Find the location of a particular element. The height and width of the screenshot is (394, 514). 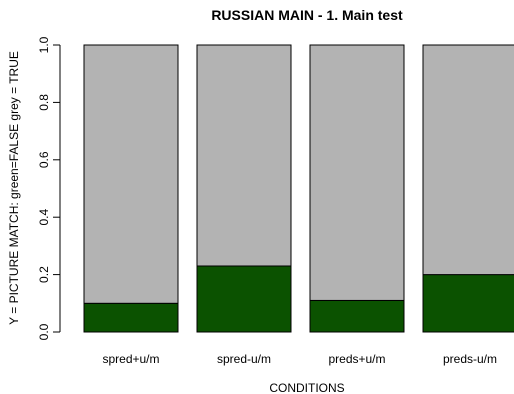

y-tick-label: 0.6 is located at coordinates (44, 159).